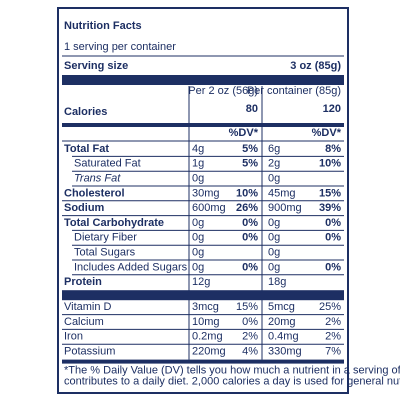  What do you see at coordinates (198, 164) in the screenshot?
I see `amount: 1g` at bounding box center [198, 164].